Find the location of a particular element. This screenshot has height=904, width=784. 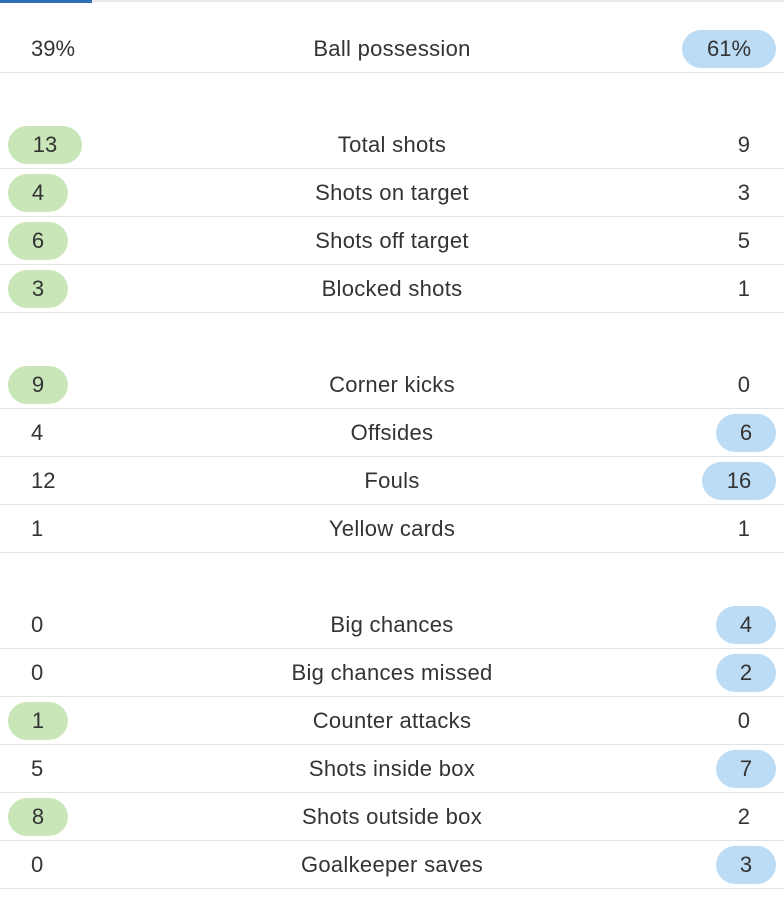

home-value-highlighted: 9 is located at coordinates (38, 385).